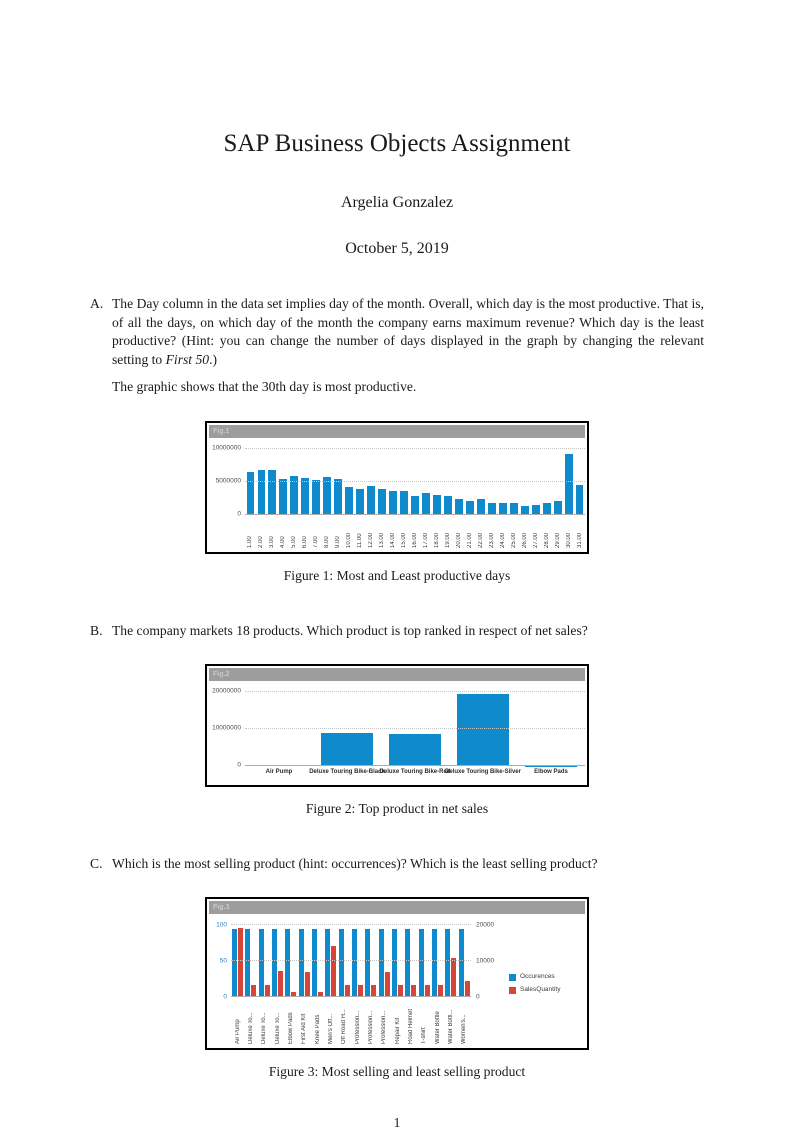  Describe the element at coordinates (397, 432) in the screenshot. I see `chart-1-title-bar: Fig.1` at that location.